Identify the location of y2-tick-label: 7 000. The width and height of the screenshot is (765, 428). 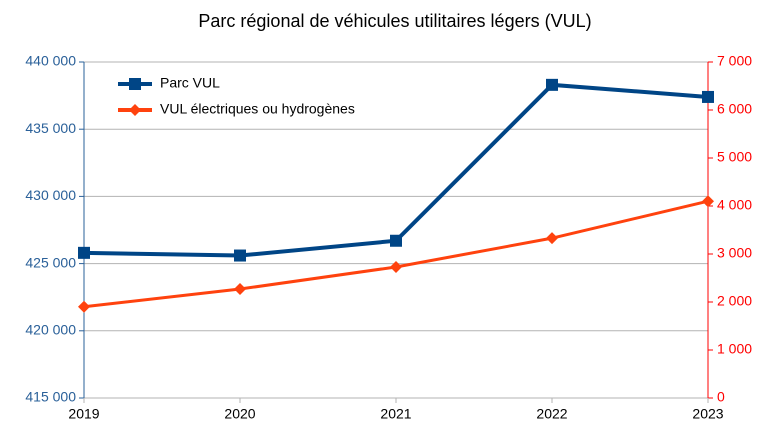
(734, 61).